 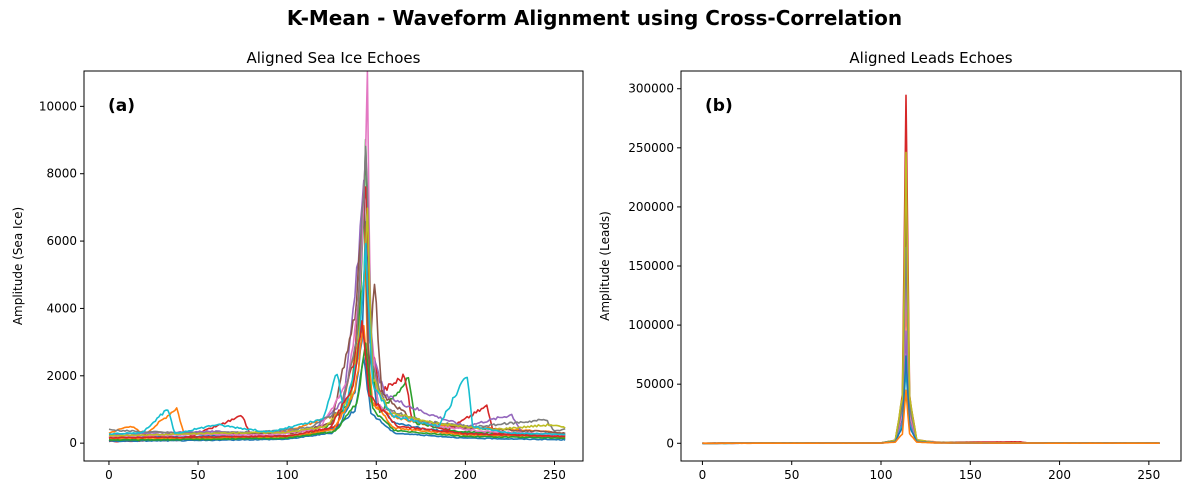 What do you see at coordinates (930, 58) in the screenshot?
I see `axes-title: Aligned Leads Echoes` at bounding box center [930, 58].